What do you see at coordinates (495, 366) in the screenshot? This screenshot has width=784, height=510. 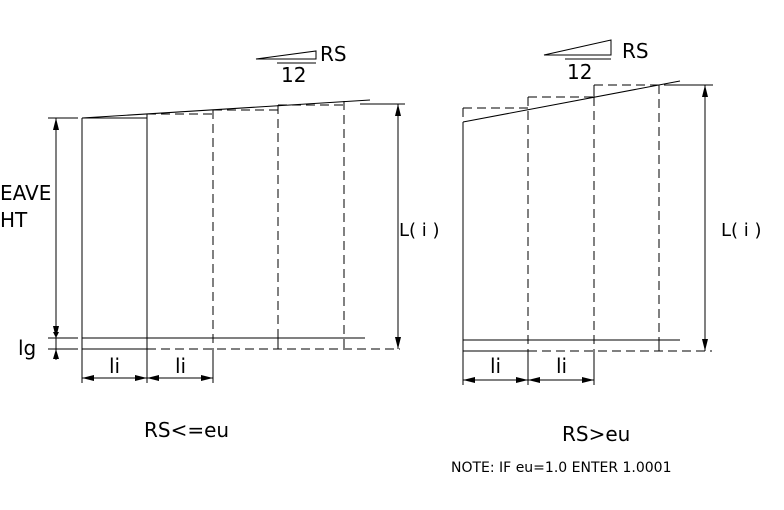 I see `right-spacing-label-1: li` at bounding box center [495, 366].